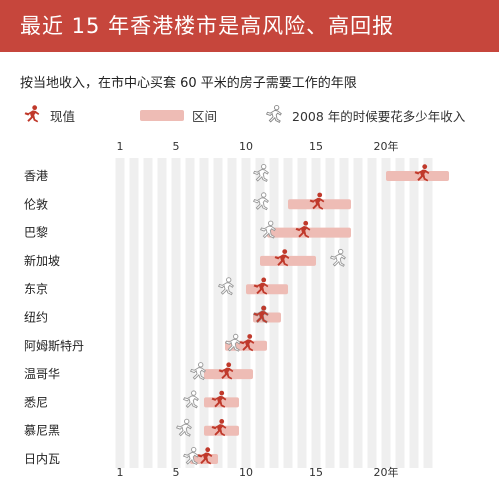  Describe the element at coordinates (42, 431) in the screenshot. I see `city-label: 慕尼黑` at that location.